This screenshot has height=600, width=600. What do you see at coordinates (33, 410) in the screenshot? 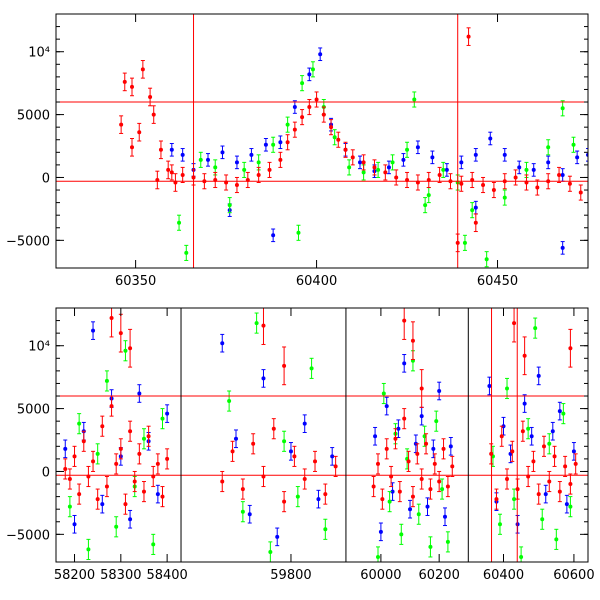
I see `y-tick-label: 5000` at bounding box center [33, 410].